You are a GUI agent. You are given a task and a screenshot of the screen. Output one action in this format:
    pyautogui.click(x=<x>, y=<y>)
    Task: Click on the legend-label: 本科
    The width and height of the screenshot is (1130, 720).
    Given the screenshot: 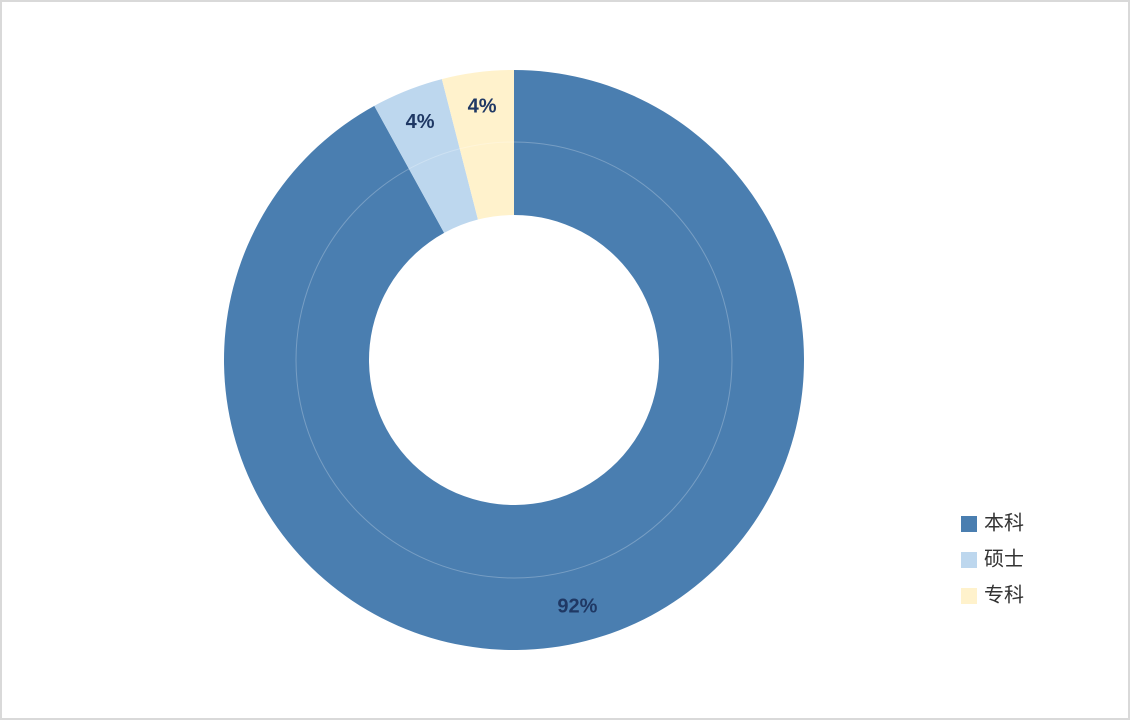 What is the action you would take?
    pyautogui.click(x=1004, y=523)
    